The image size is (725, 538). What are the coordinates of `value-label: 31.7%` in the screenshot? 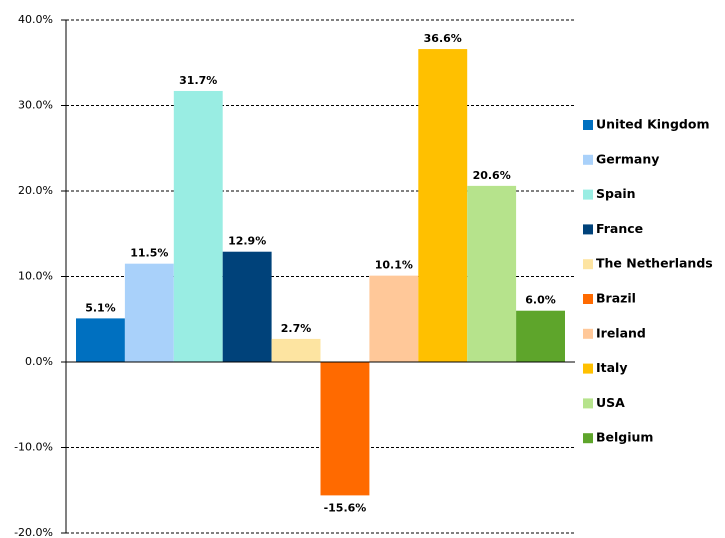 It's located at (198, 80).